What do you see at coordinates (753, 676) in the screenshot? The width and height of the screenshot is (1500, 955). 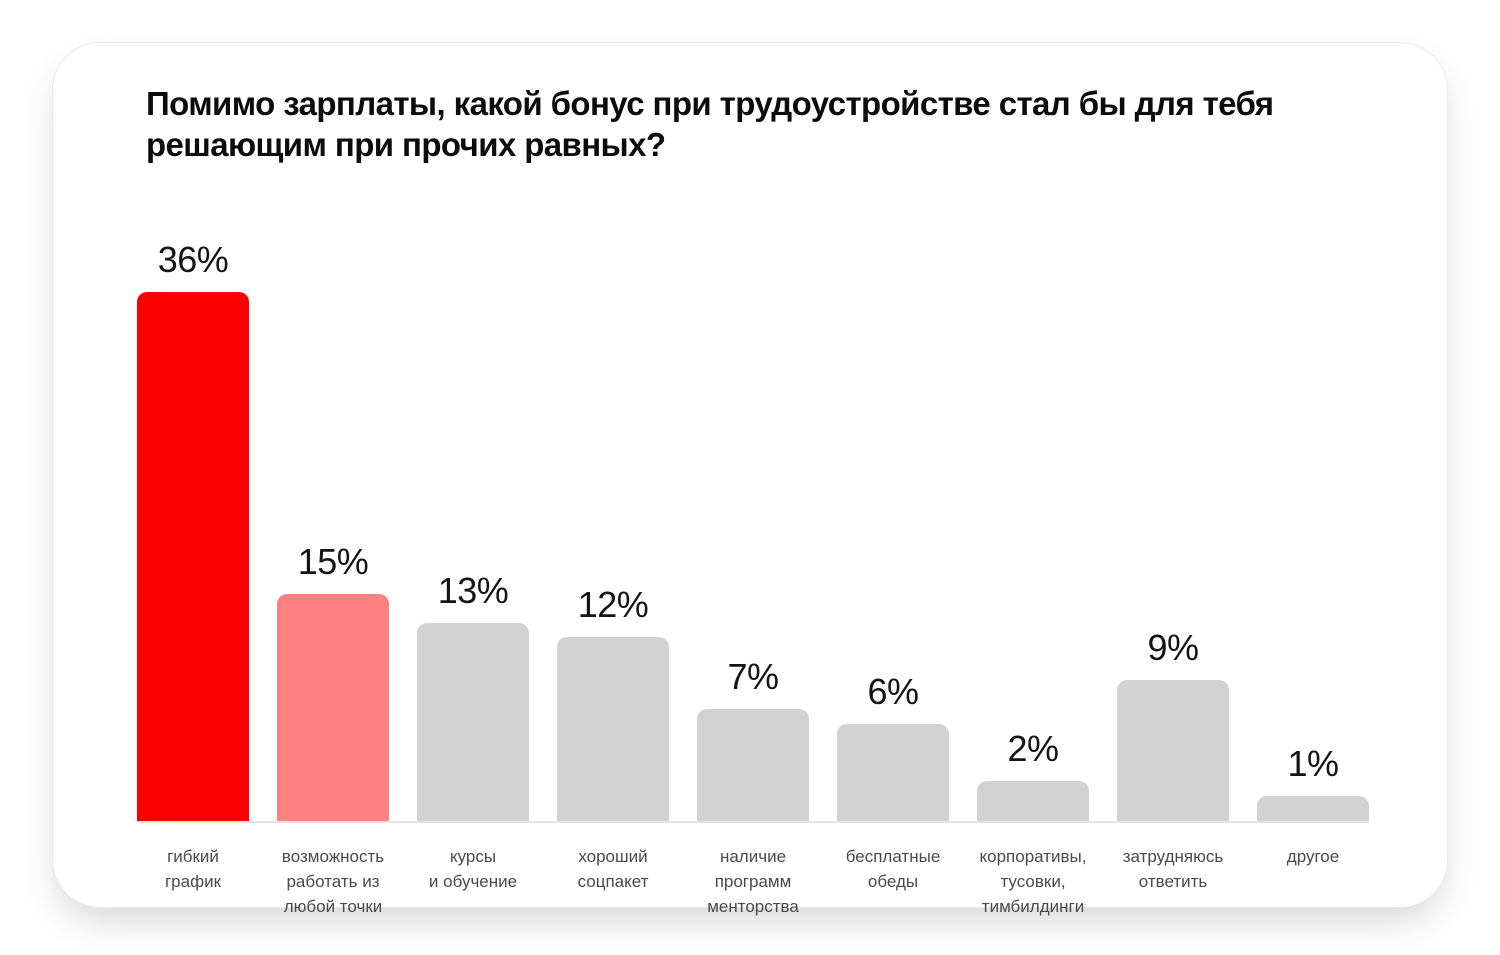 I see `bar-value-label: 7%` at bounding box center [753, 676].